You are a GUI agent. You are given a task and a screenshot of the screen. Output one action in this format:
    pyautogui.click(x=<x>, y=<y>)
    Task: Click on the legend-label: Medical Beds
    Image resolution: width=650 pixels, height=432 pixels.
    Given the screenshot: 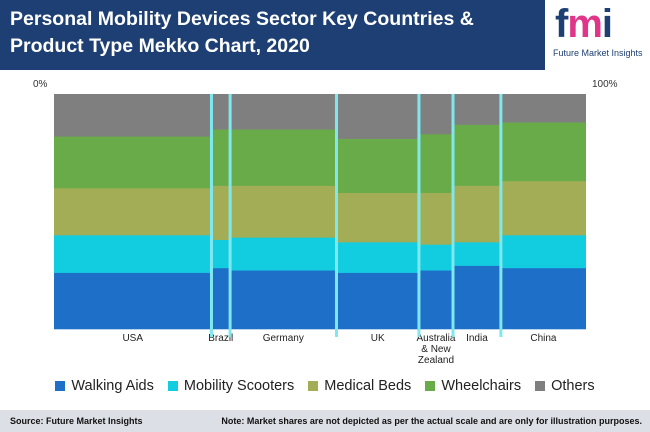 What is the action you would take?
    pyautogui.click(x=368, y=386)
    